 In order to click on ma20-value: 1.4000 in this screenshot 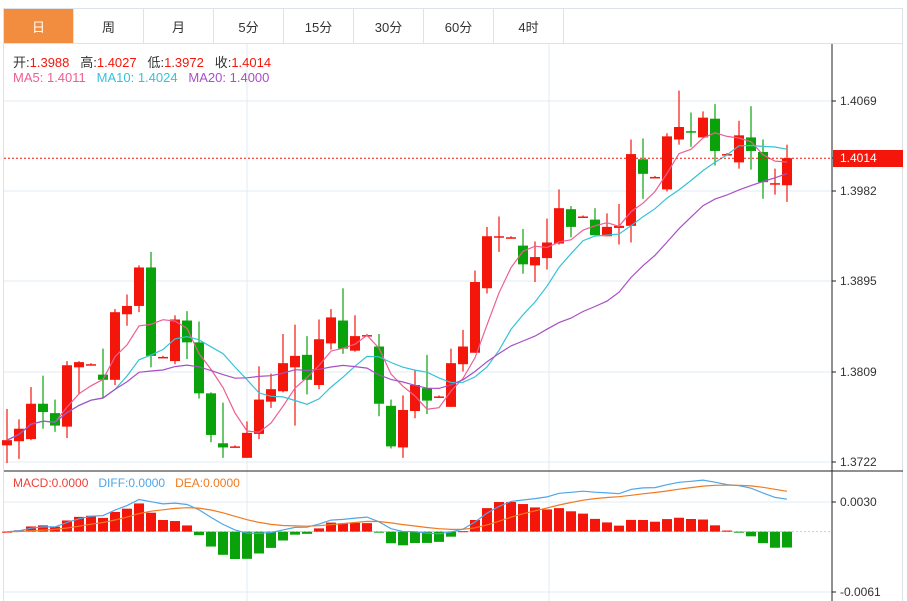, I will do `click(249, 77)`.